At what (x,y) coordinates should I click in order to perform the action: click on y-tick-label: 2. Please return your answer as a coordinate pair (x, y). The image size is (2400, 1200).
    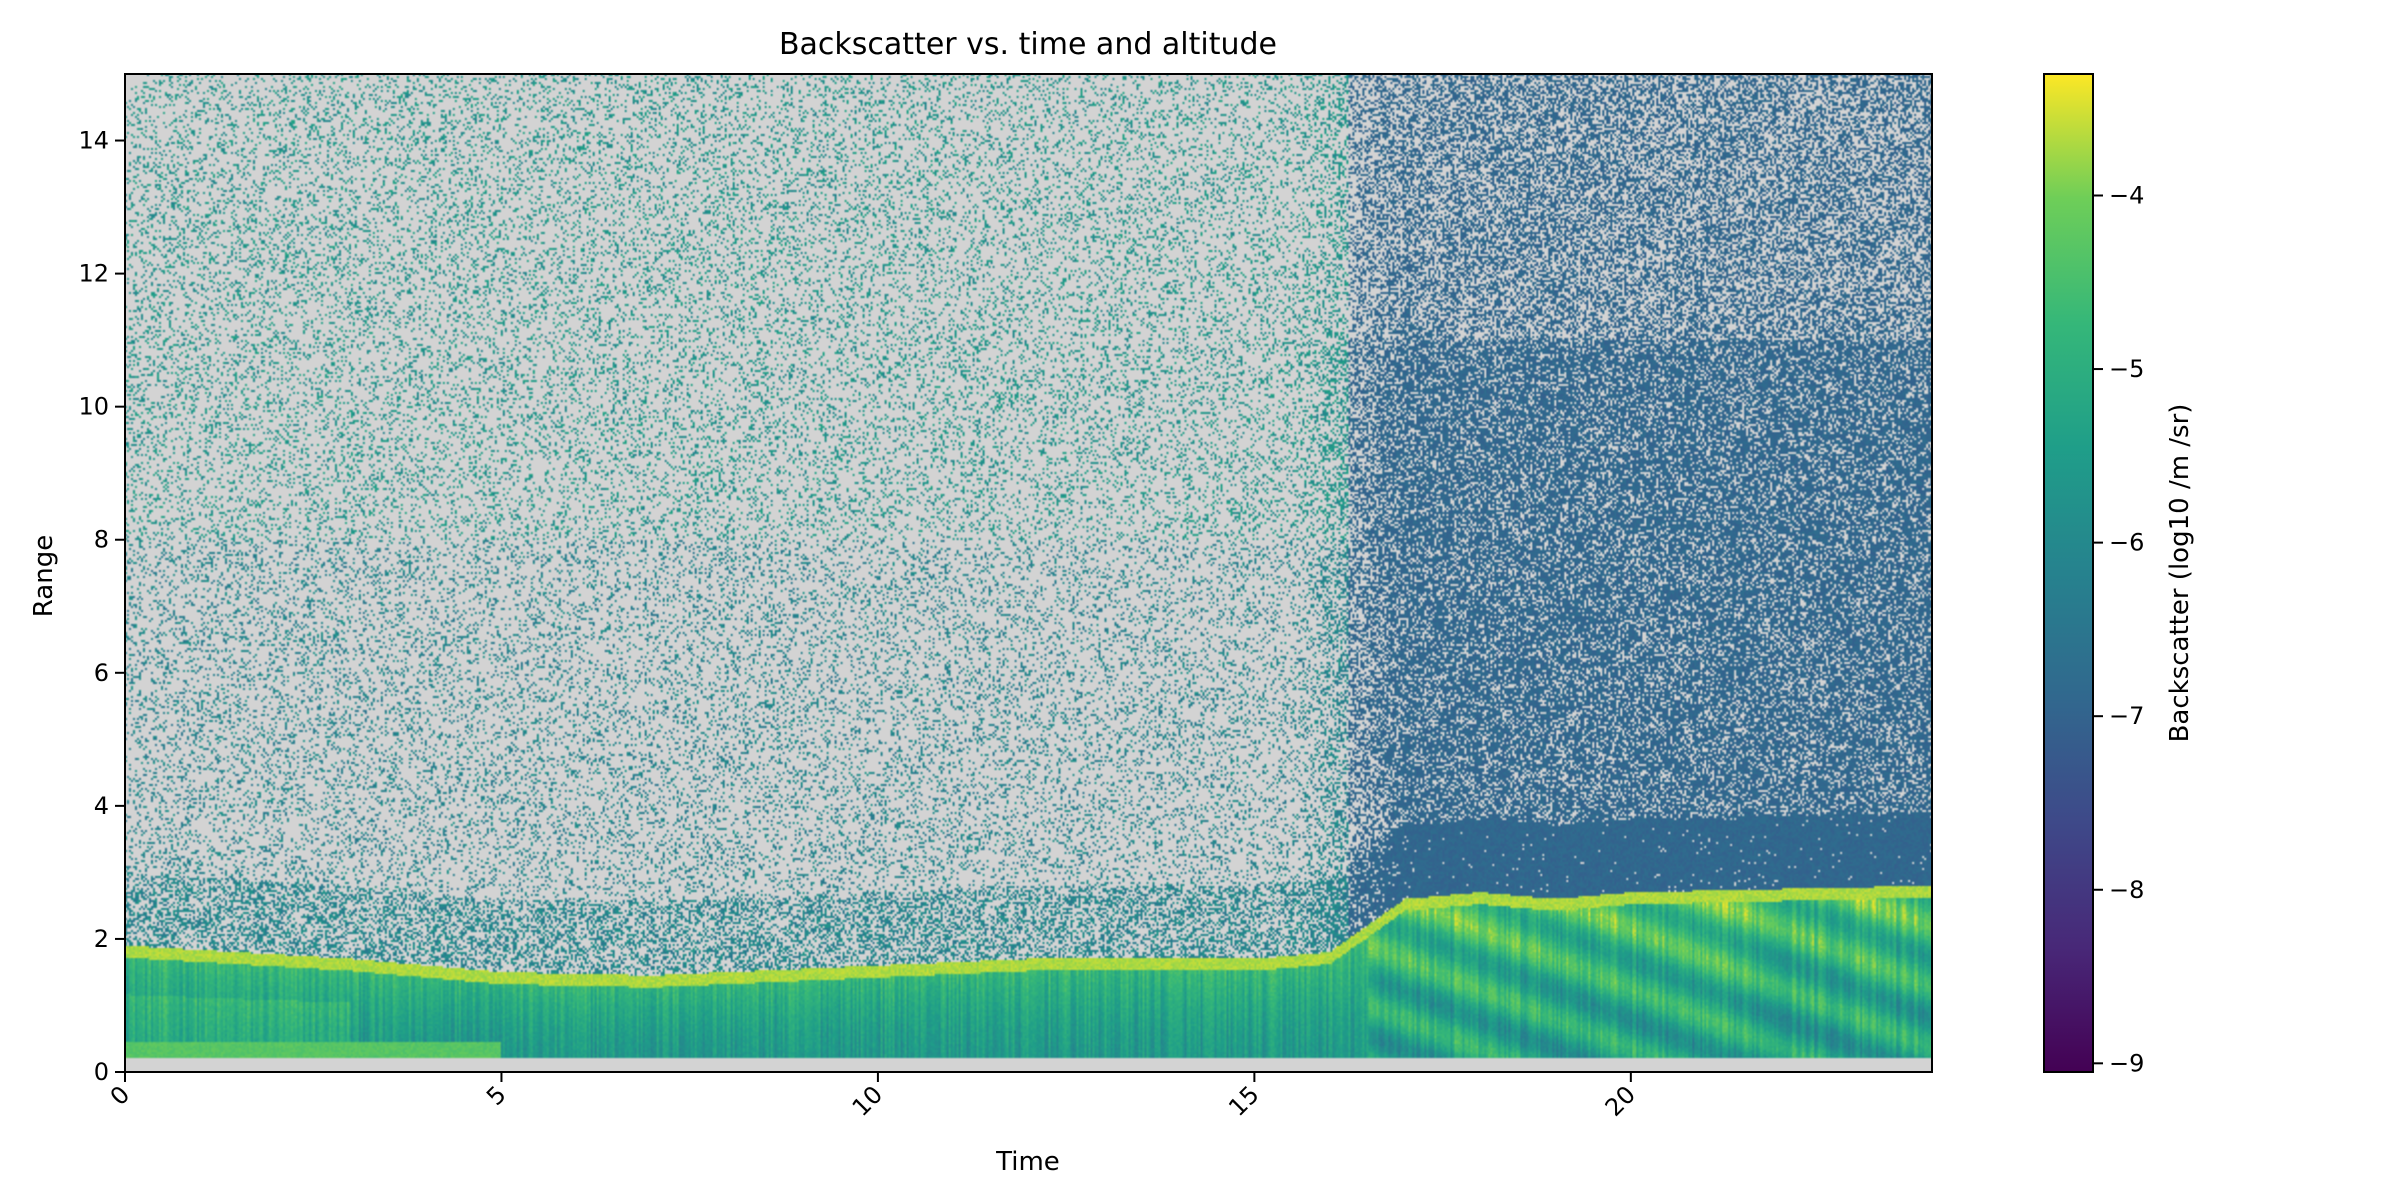
    Looking at the image, I should click on (101, 939).